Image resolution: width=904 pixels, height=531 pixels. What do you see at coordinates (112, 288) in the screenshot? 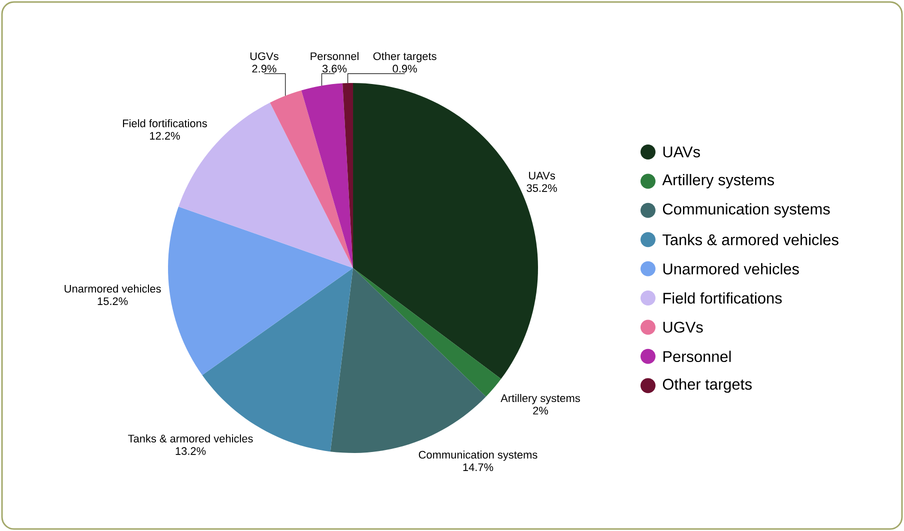
I see `slice-label: Unarmored vehicles` at bounding box center [112, 288].